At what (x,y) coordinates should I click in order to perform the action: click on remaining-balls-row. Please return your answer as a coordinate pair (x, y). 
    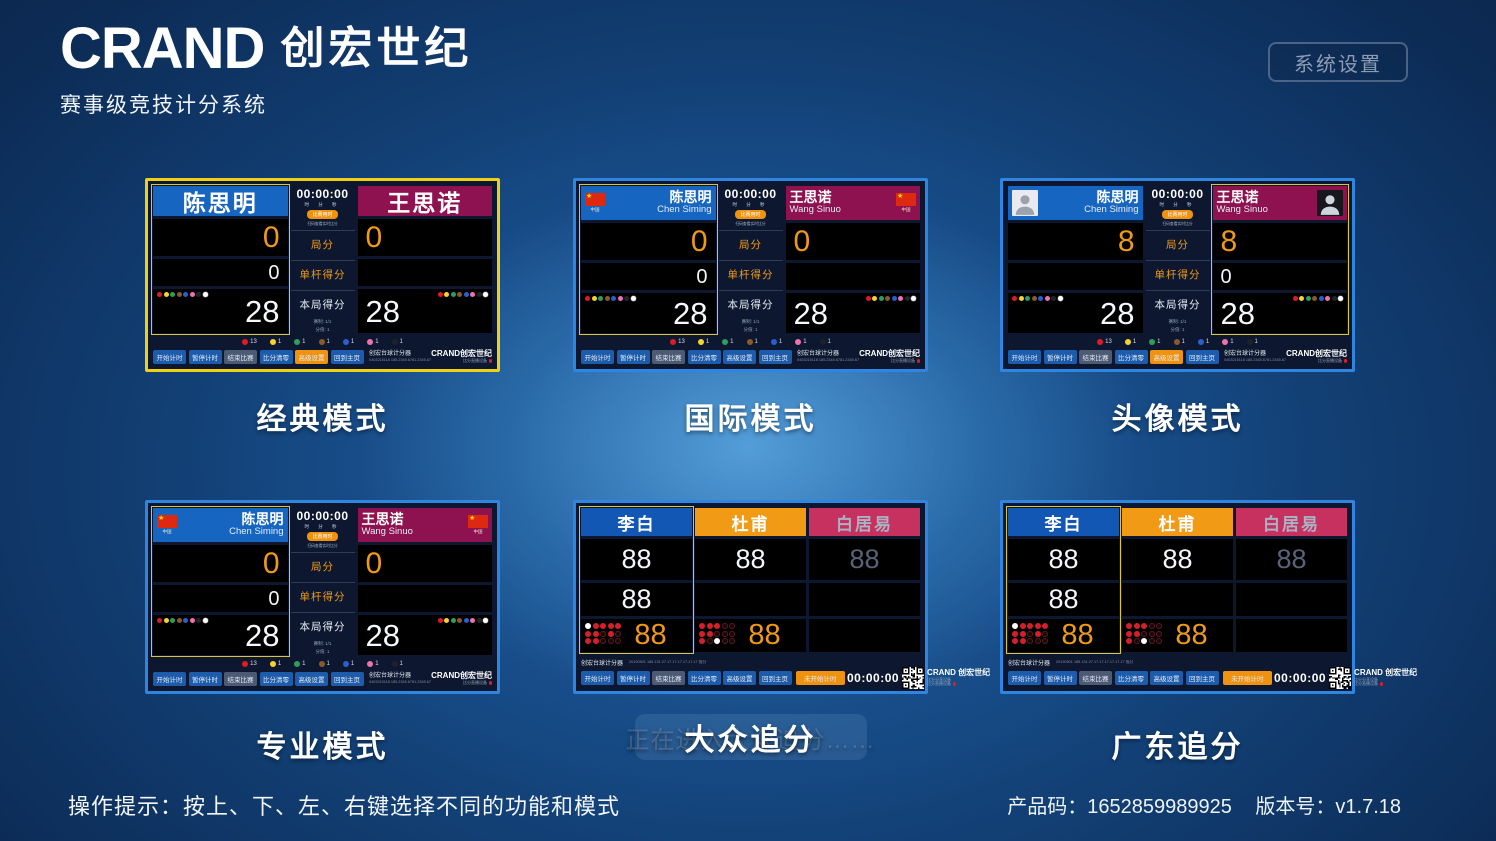
    Looking at the image, I should click on (1317, 298).